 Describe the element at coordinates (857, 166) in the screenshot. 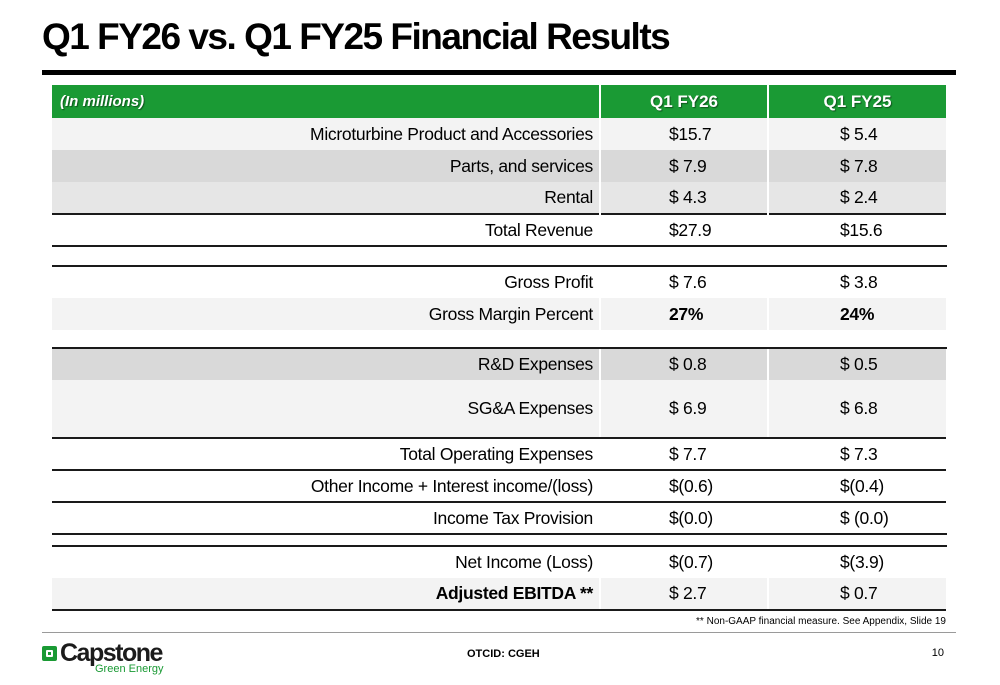

I see `q1fy25-value: $ 7.8` at that location.